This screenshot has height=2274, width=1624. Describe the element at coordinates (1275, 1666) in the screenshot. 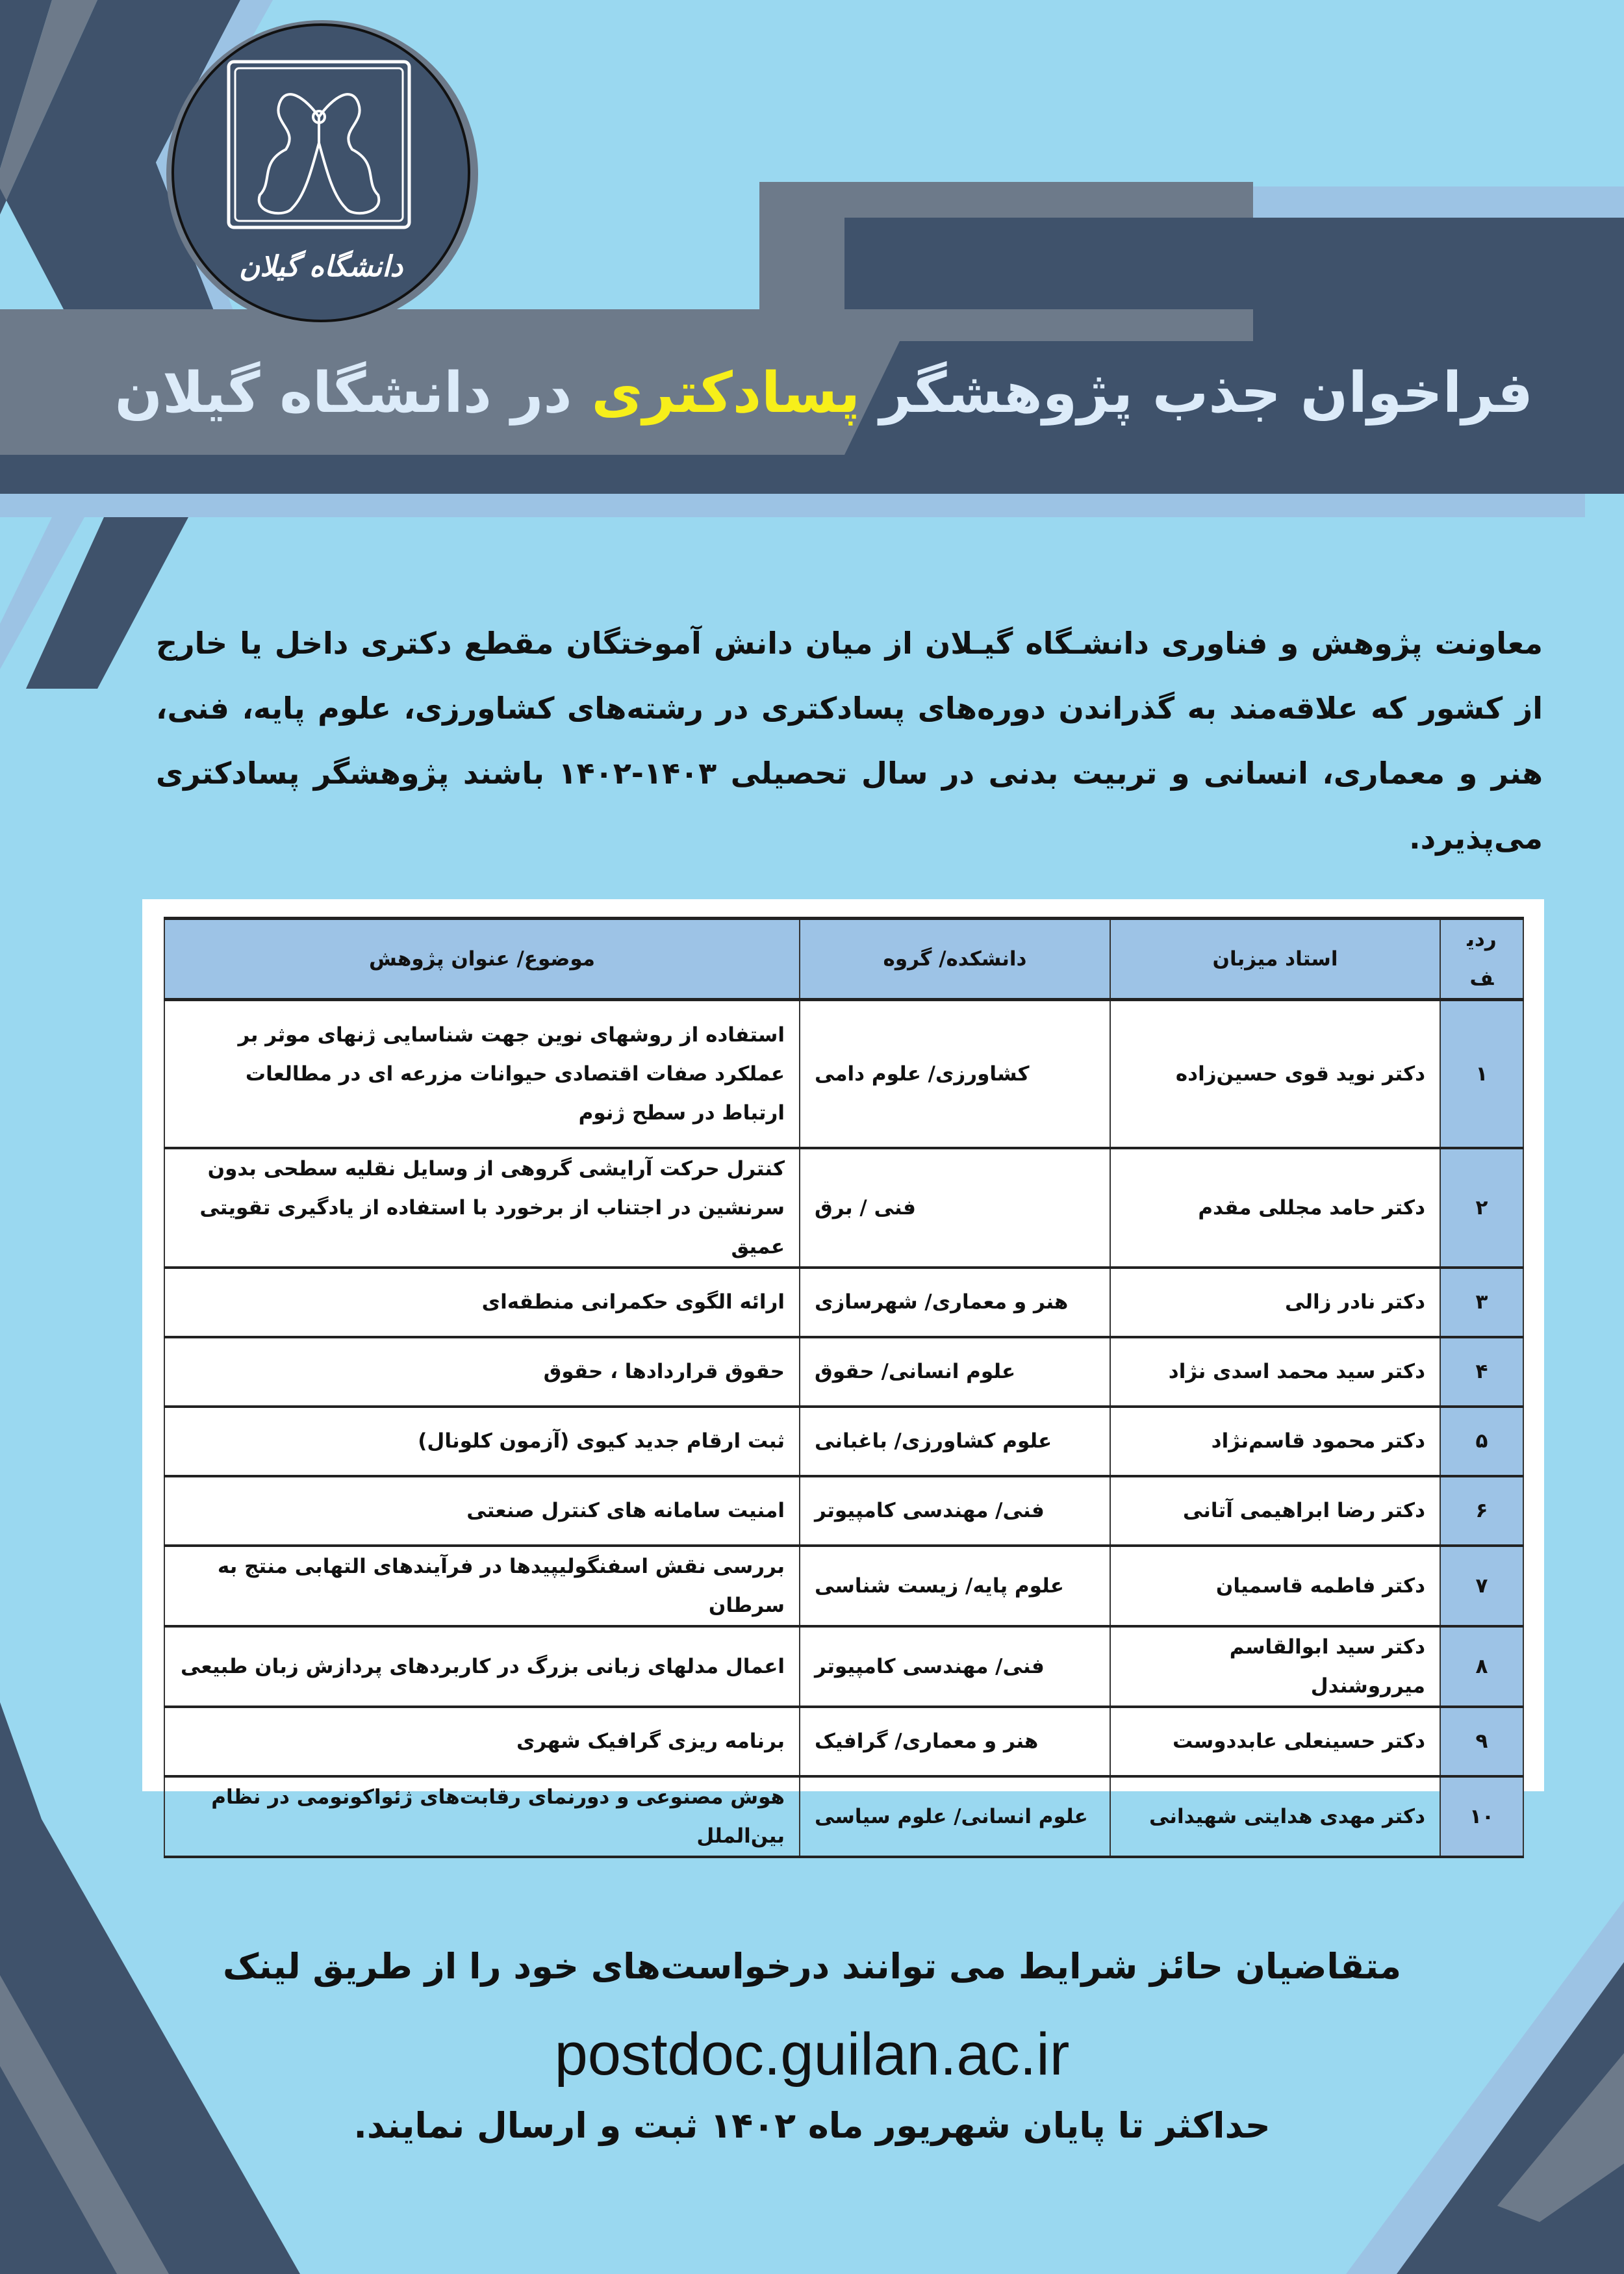

I see `host-cell: دکتر سید ابوالقاسم میرروشندل` at that location.